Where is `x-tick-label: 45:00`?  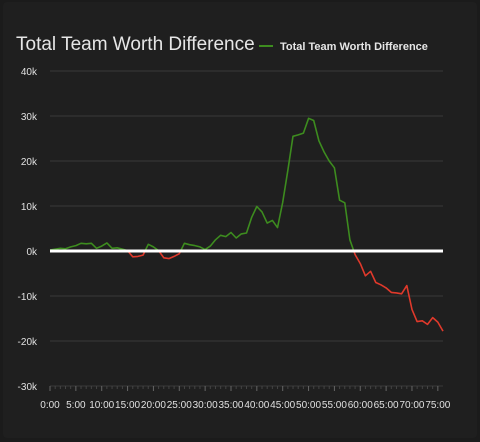
x-tick-label: 45:00 is located at coordinates (282, 405).